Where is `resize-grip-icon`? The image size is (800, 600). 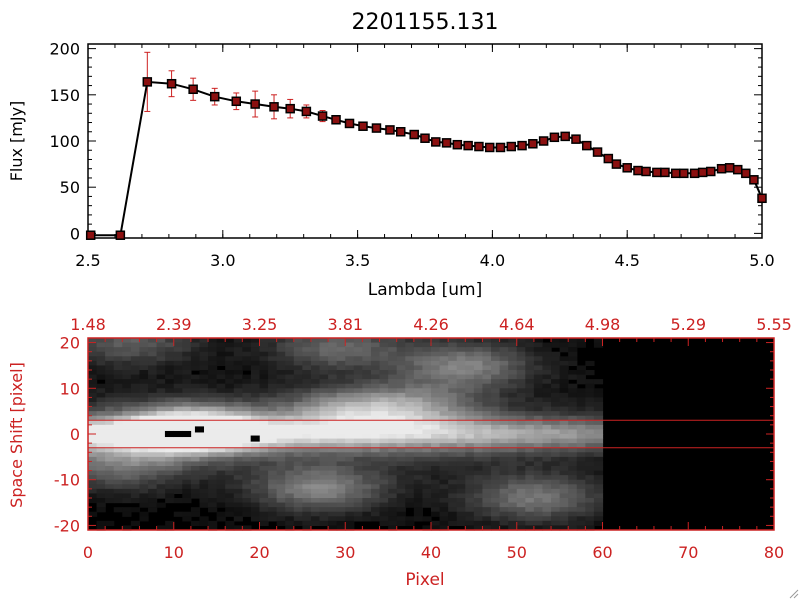
resize-grip-icon is located at coordinates (794, 594).